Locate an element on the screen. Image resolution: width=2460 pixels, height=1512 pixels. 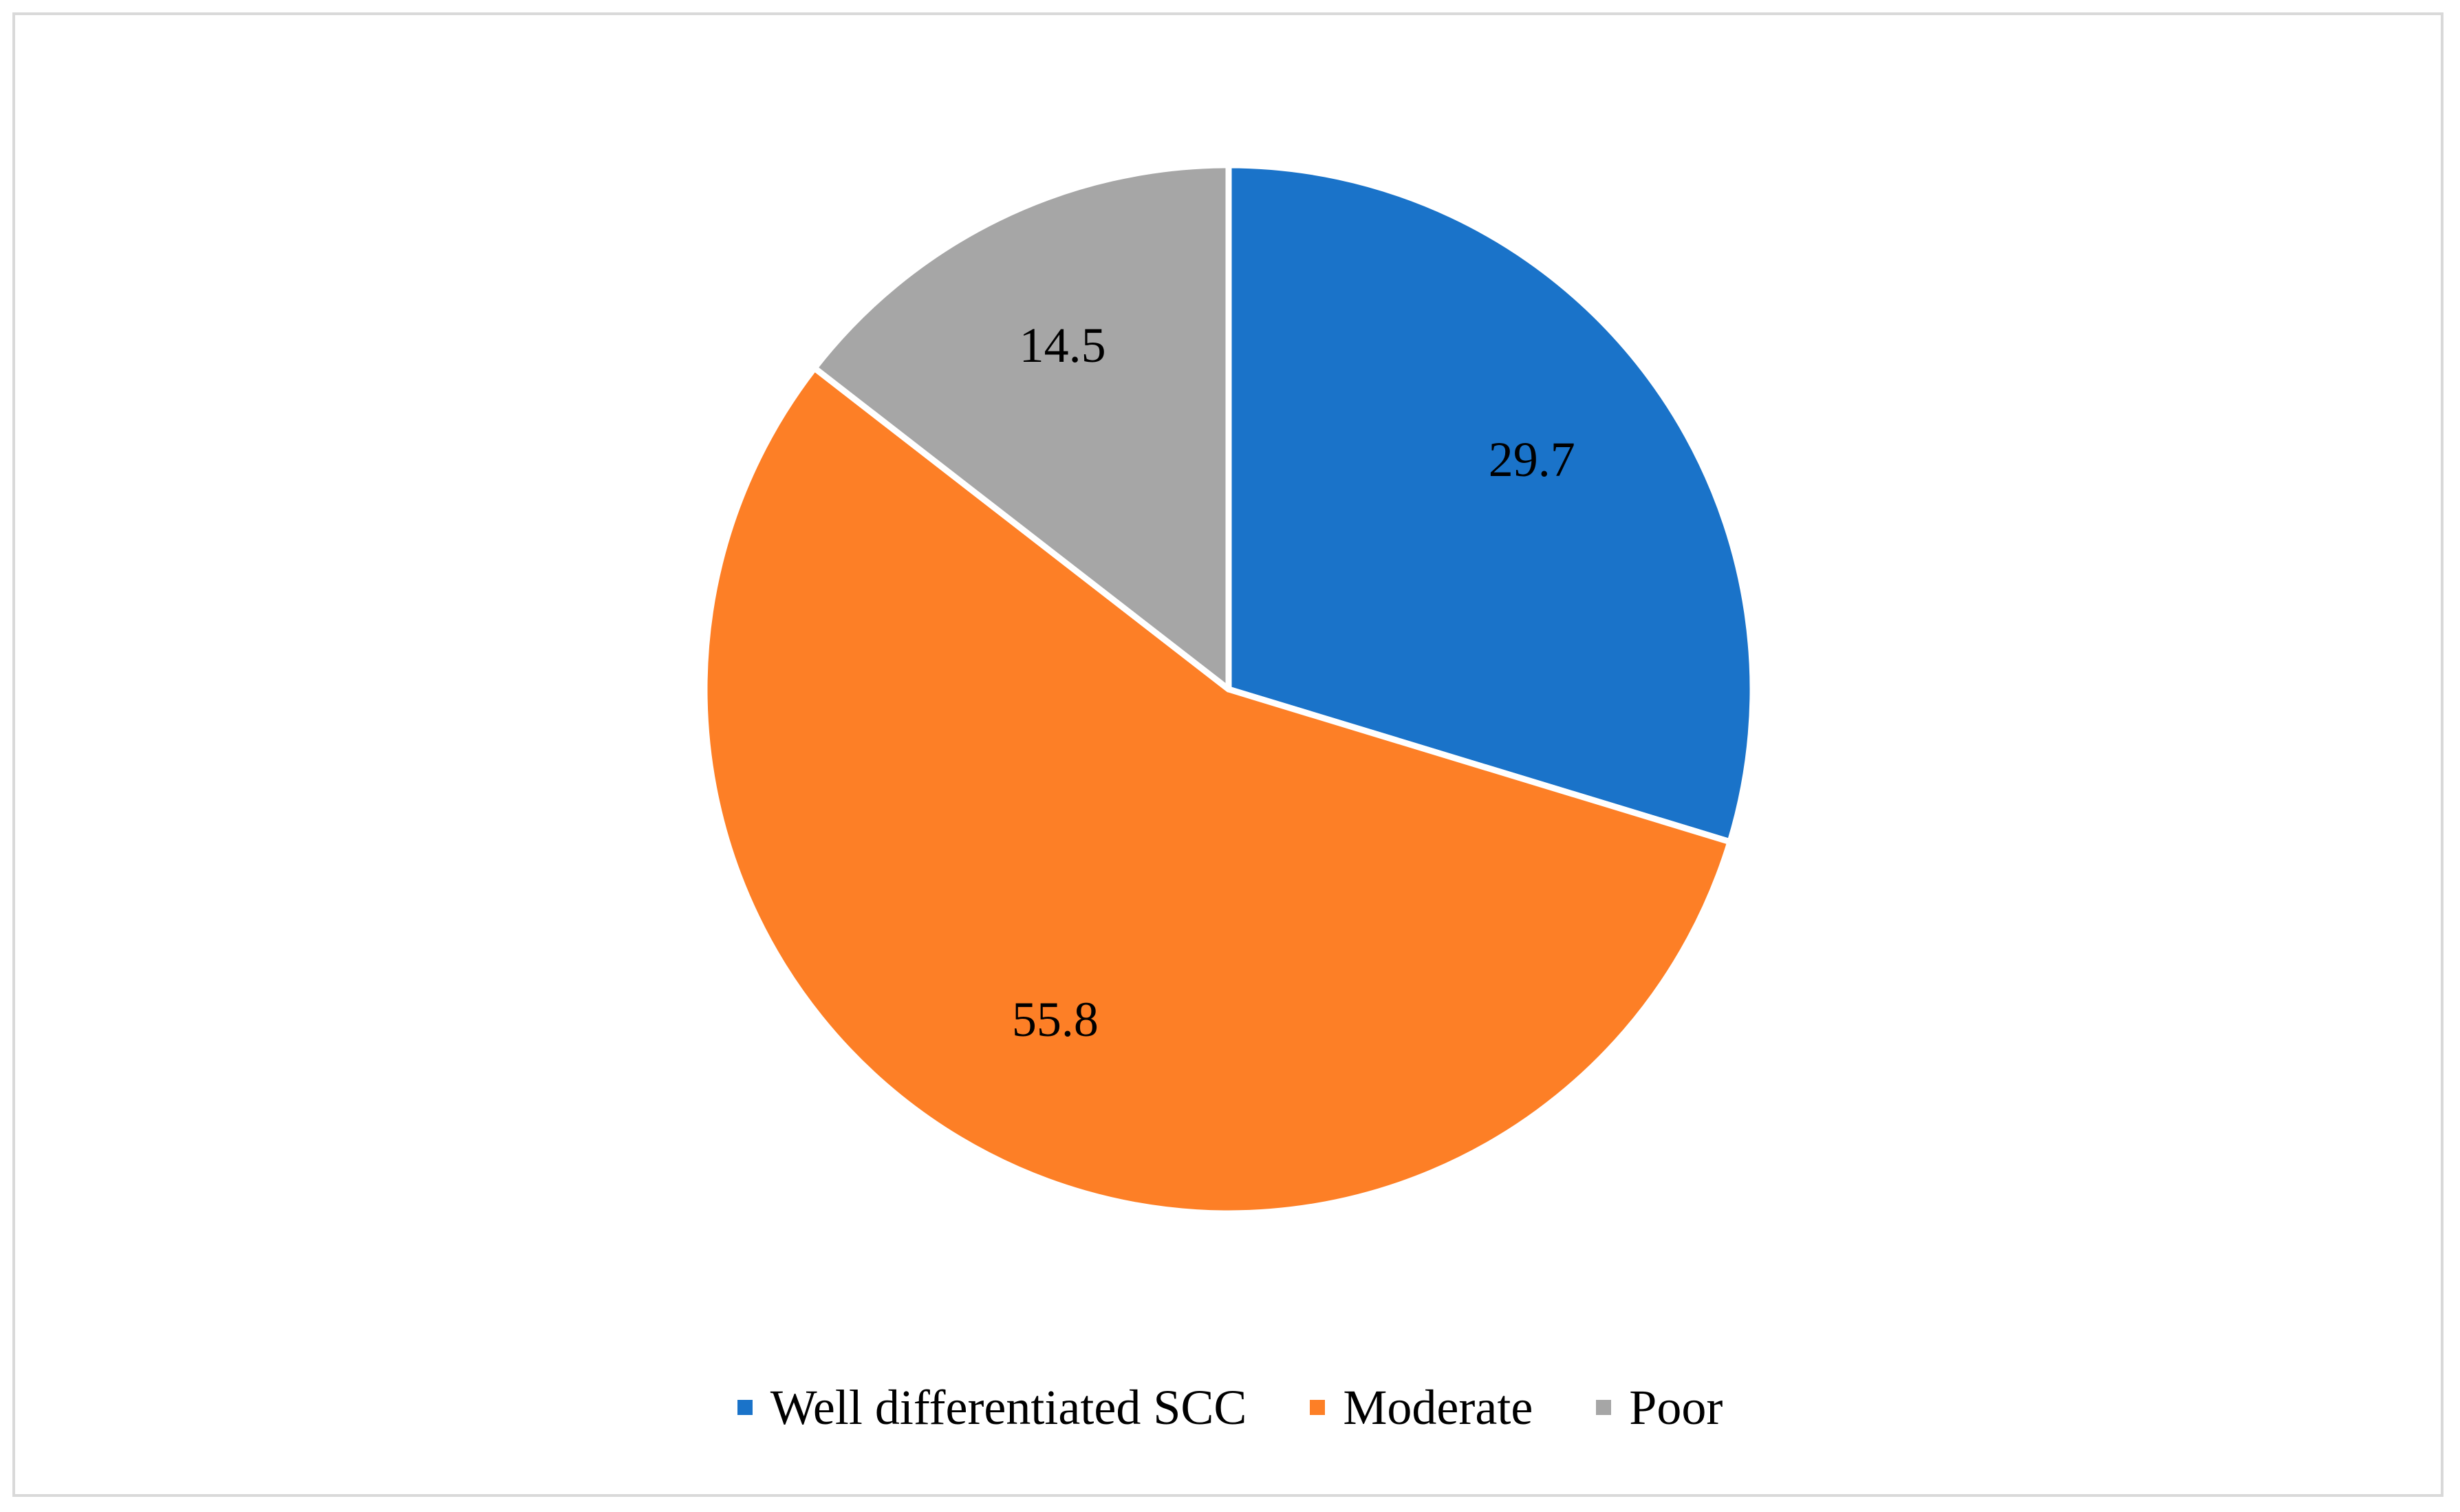
legend-item-well-differentiated: Well differentiated SCC is located at coordinates (992, 1407).